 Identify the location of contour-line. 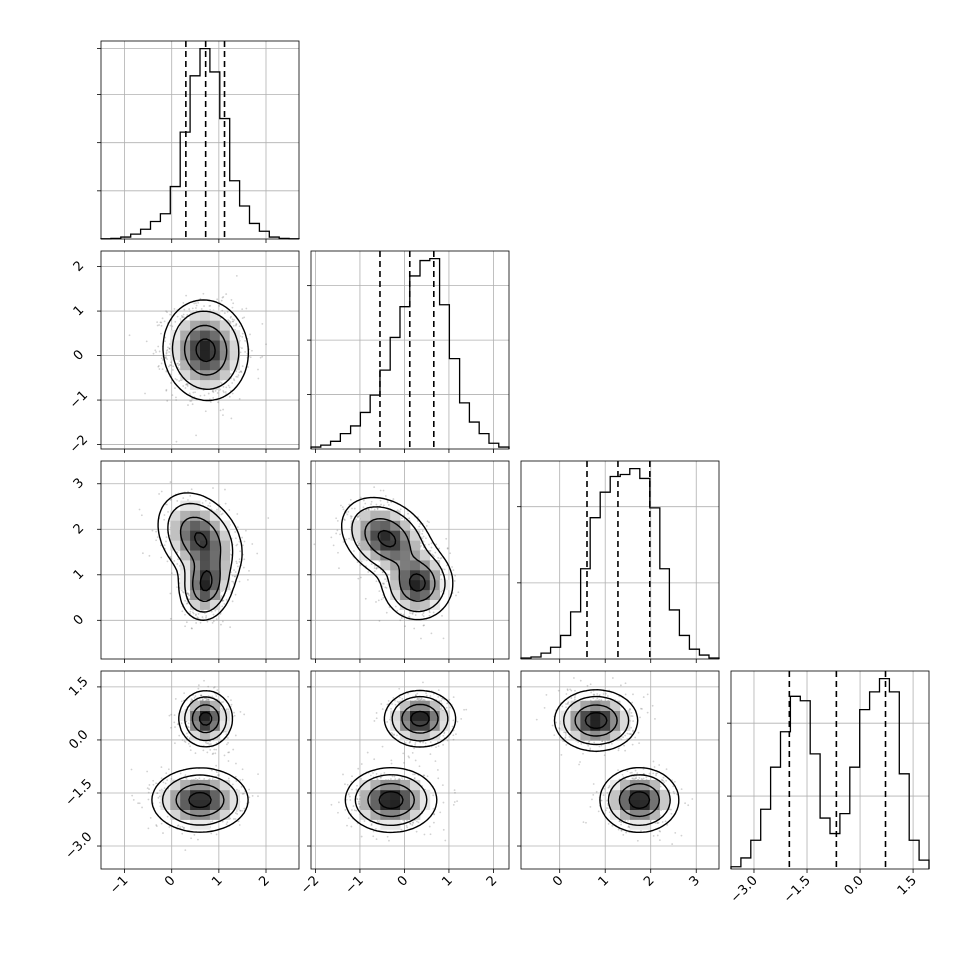
(206, 350).